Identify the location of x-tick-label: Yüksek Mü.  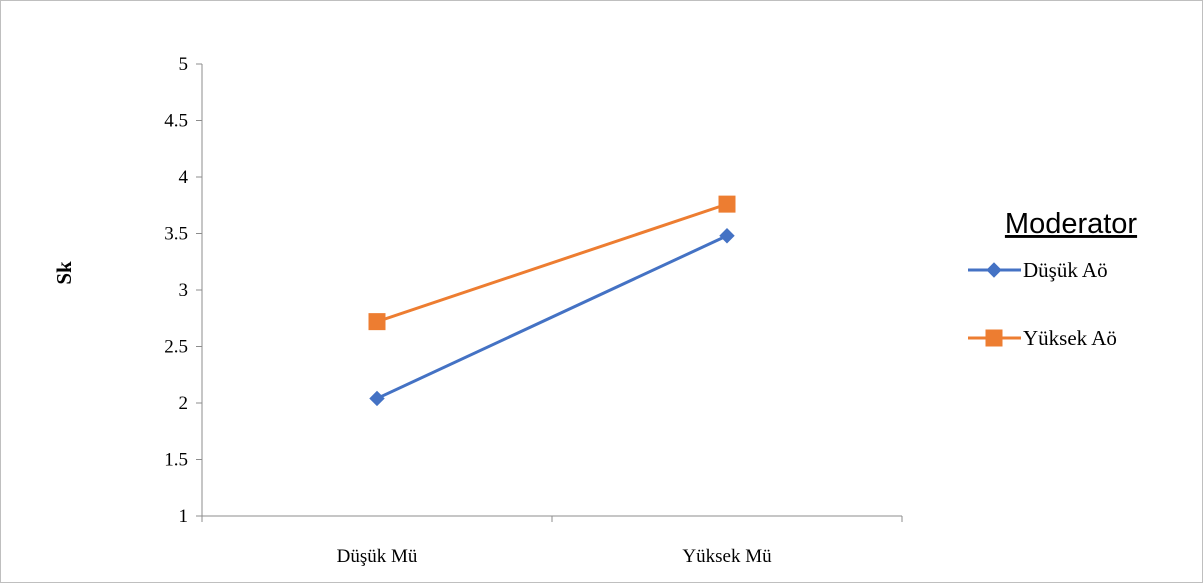
(727, 556).